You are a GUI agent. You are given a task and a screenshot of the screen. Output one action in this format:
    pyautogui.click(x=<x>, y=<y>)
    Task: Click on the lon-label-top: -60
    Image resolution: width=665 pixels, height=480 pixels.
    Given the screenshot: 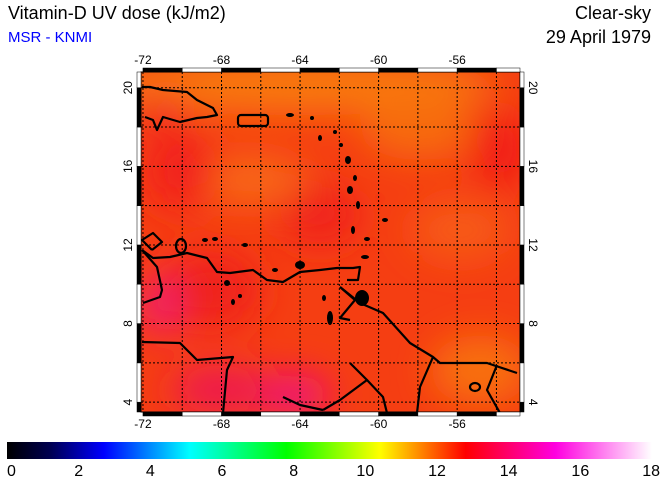 What is the action you would take?
    pyautogui.click(x=379, y=60)
    